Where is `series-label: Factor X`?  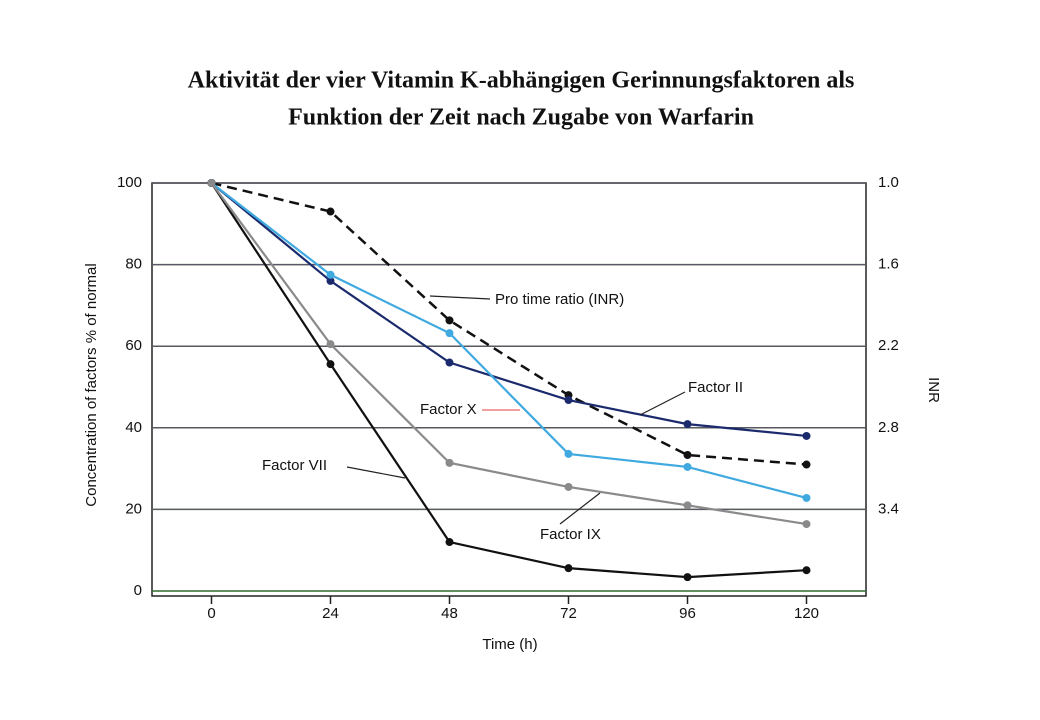
series-label: Factor X is located at coordinates (448, 409).